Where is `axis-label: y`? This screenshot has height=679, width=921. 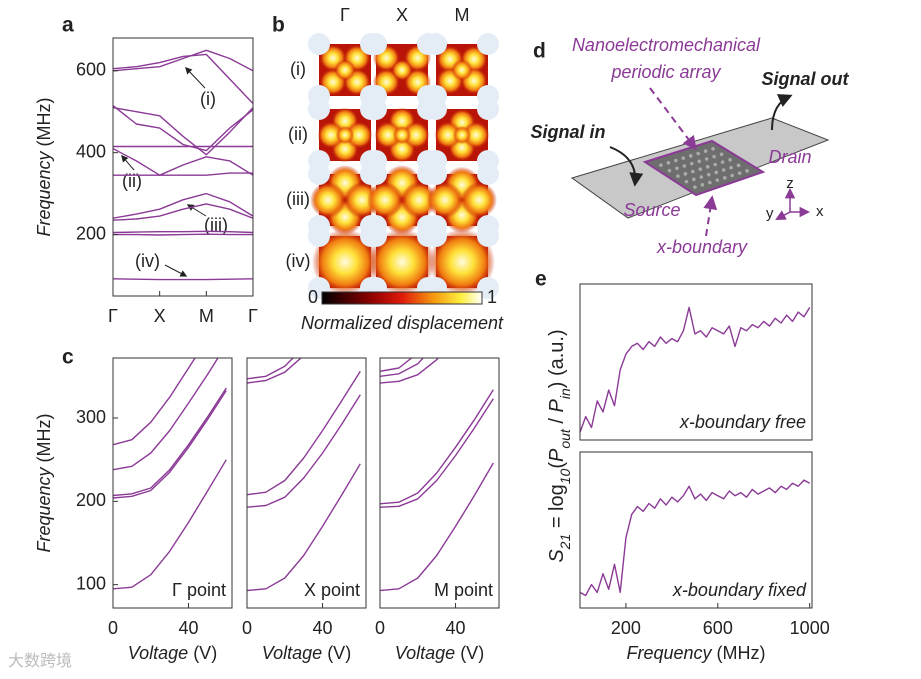 axis-label: y is located at coordinates (770, 213).